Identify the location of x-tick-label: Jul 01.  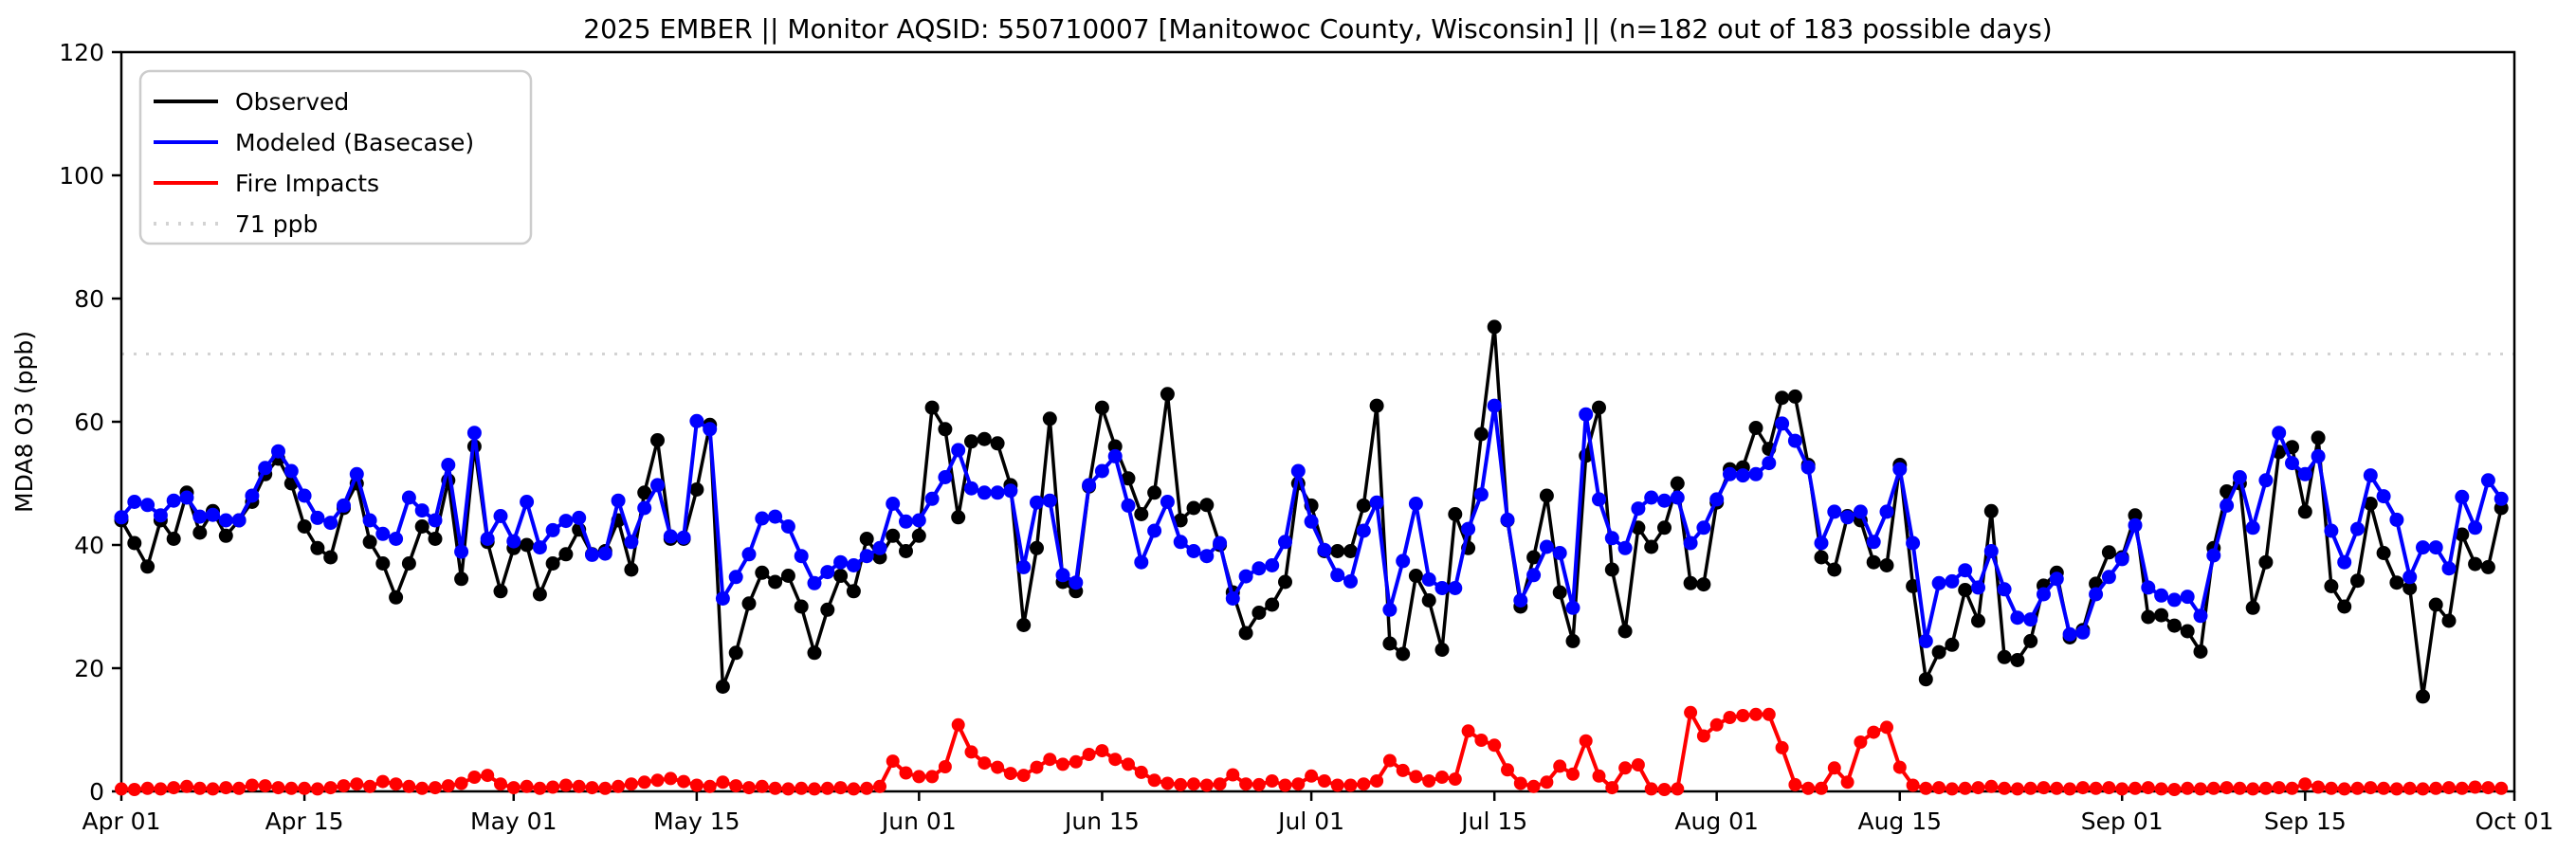
(1310, 821).